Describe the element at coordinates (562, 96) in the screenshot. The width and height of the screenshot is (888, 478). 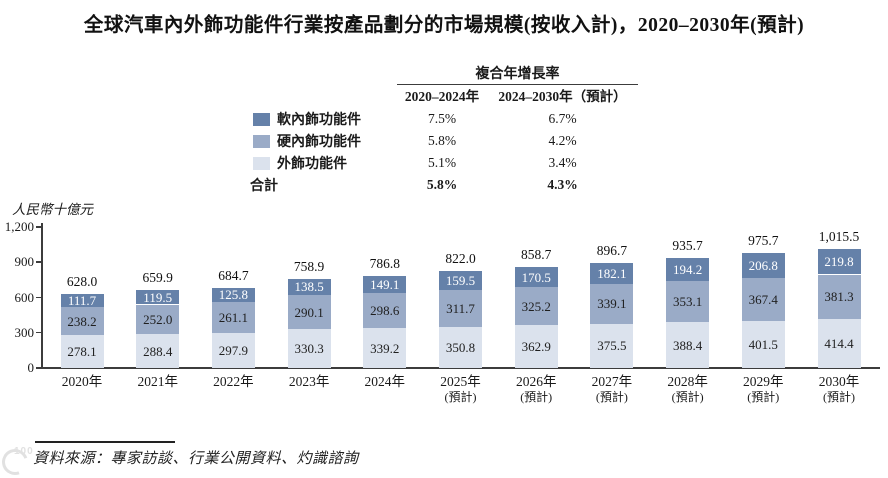
I see `cagr-column-2024-2030: 2024–2030年（預計）` at that location.